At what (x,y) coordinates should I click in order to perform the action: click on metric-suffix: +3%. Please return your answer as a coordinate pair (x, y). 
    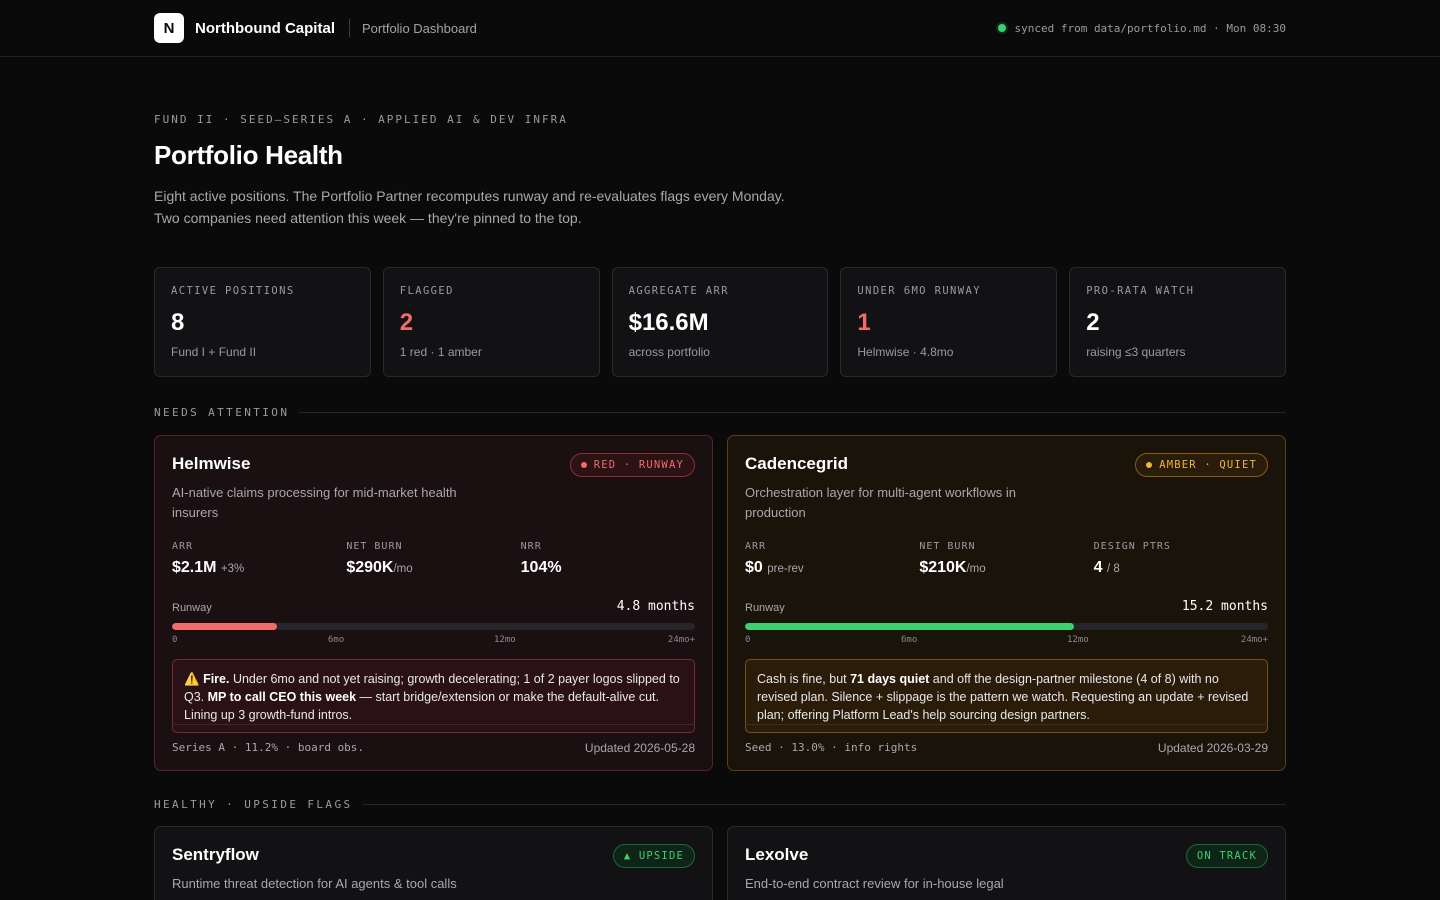
    Looking at the image, I should click on (232, 569).